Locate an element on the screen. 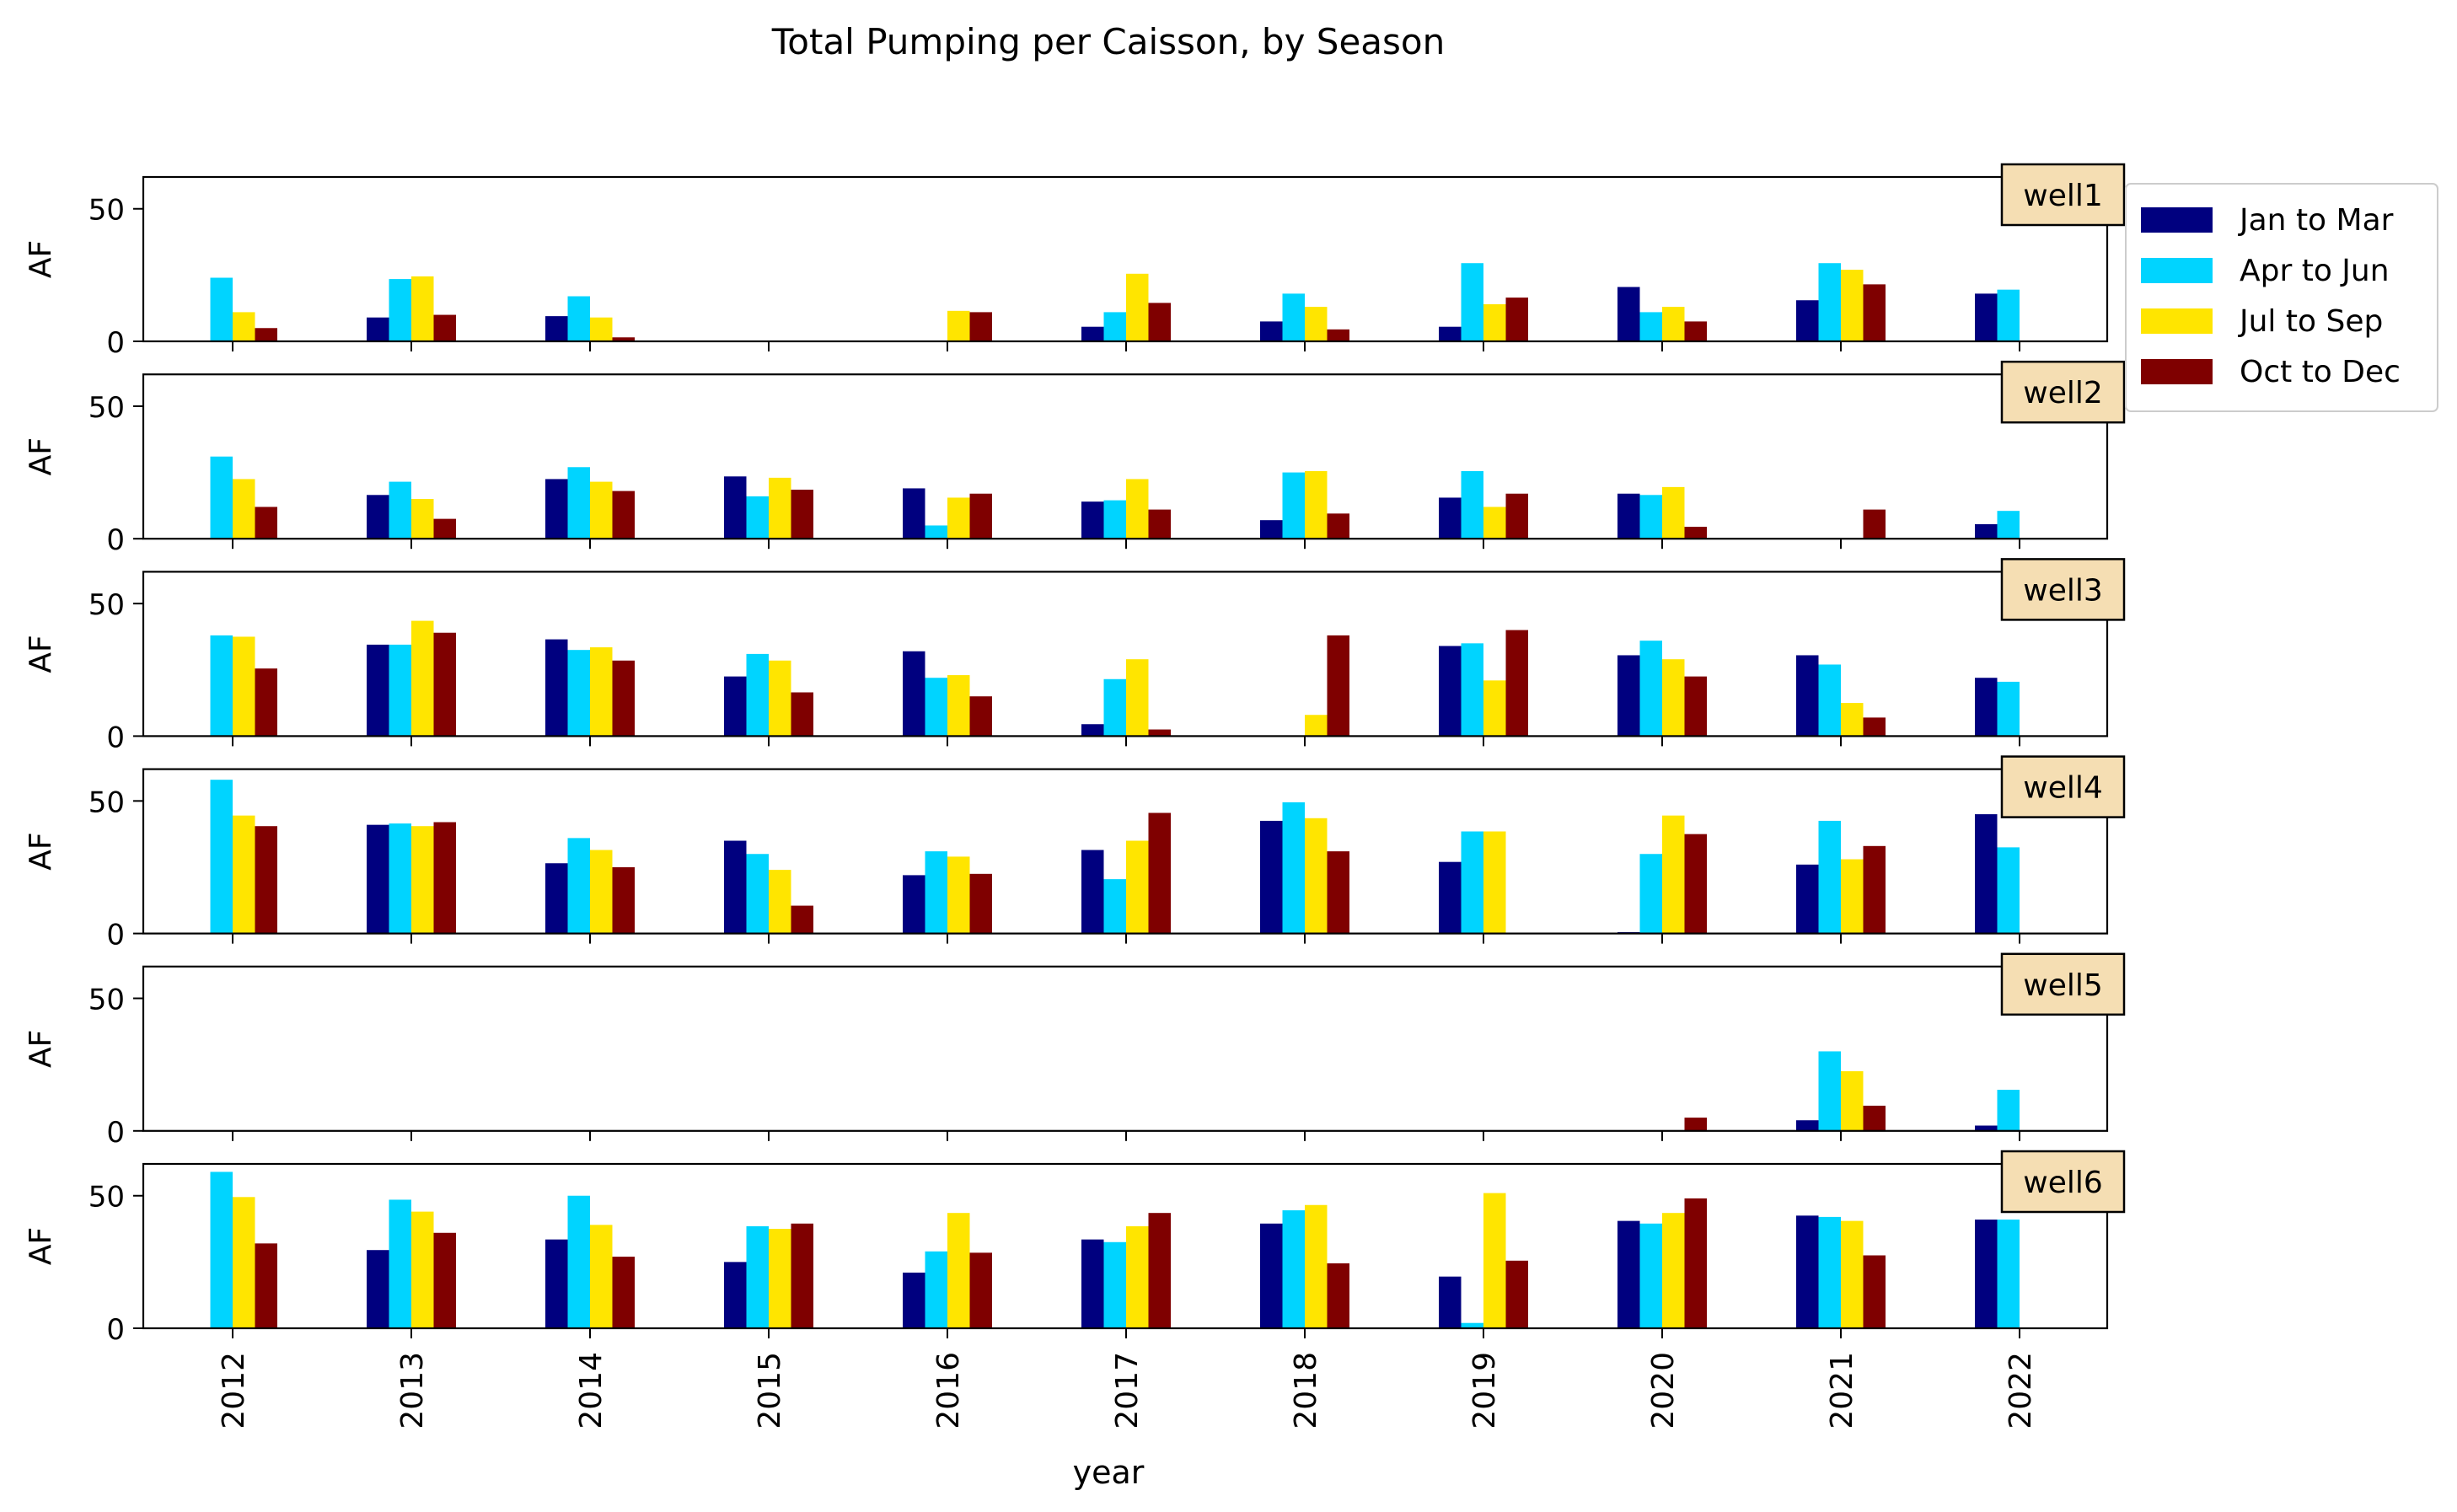 The width and height of the screenshot is (2457, 1512). x-tick-label: 2021 is located at coordinates (1842, 1390).